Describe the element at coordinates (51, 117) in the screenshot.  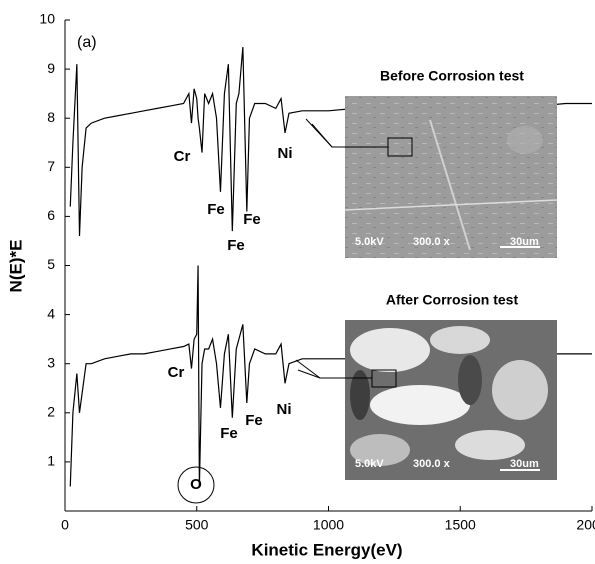
I see `y-tick-label: 8` at that location.